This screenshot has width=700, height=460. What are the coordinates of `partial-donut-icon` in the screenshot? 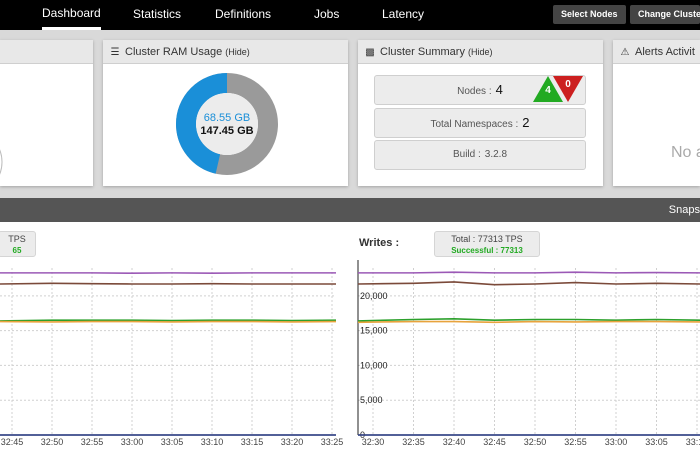 It's located at (1, 162).